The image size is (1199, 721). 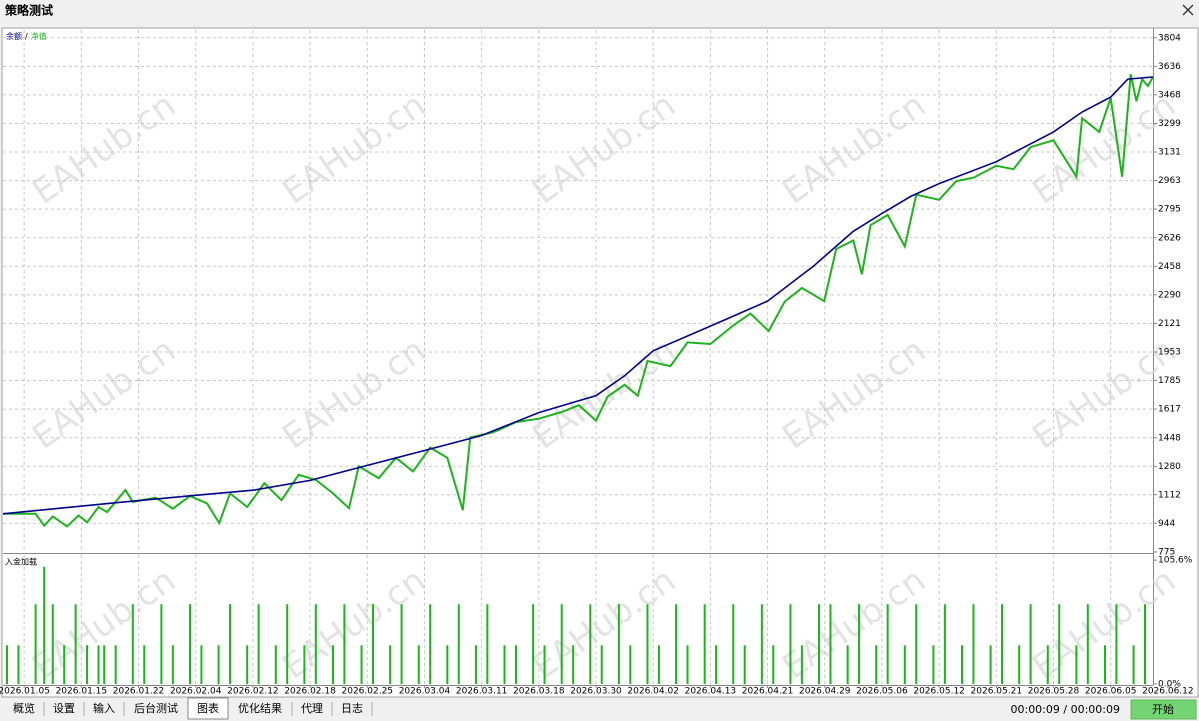 What do you see at coordinates (1054, 692) in the screenshot?
I see `x-tick-label: 2026.05.28` at bounding box center [1054, 692].